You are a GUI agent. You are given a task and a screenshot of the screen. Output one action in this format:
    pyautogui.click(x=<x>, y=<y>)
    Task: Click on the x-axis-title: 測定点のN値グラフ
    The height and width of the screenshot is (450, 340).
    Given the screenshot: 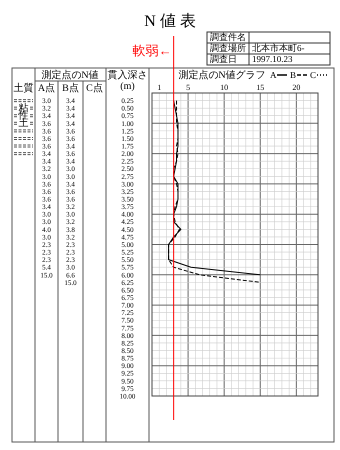 What is the action you would take?
    pyautogui.click(x=222, y=75)
    